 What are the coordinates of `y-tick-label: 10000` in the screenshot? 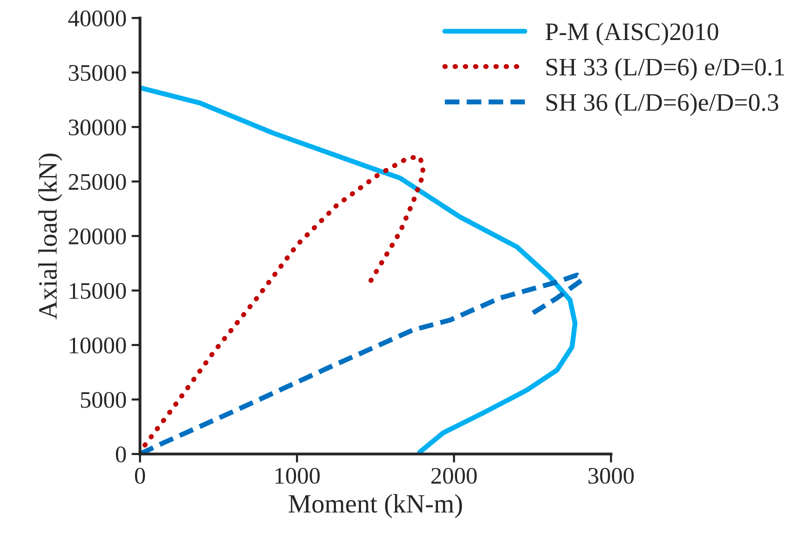 It's located at (98, 345).